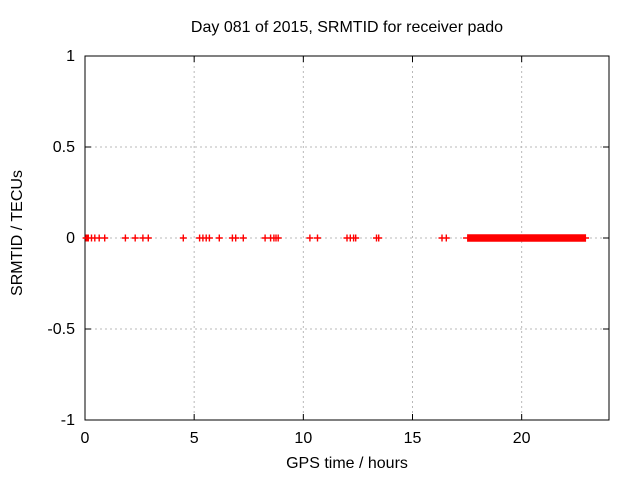 This screenshot has width=640, height=480. Describe the element at coordinates (303, 438) in the screenshot. I see `x-tick-label: 10` at that location.